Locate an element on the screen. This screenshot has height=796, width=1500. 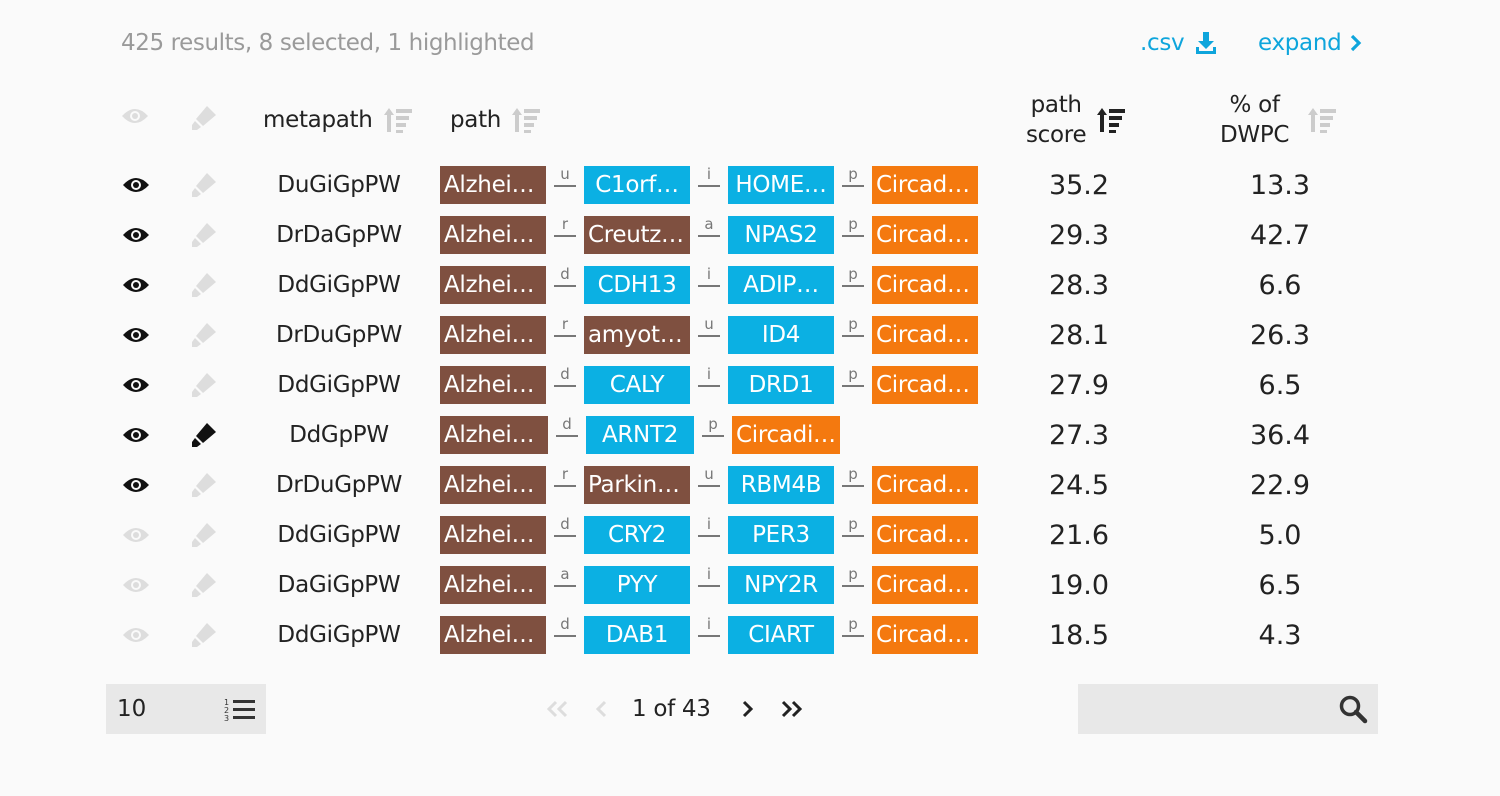
path-node-gene: PER3 is located at coordinates (781, 535).